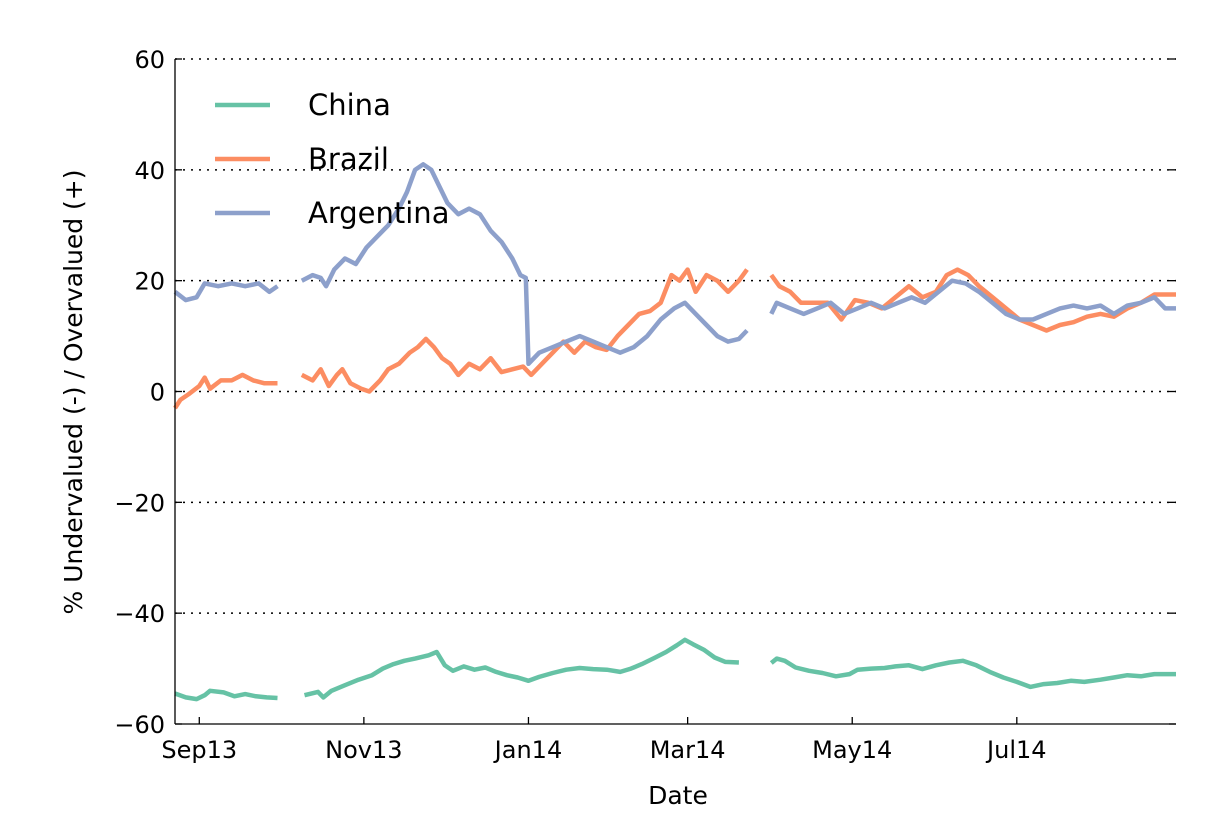  Describe the element at coordinates (139, 725) in the screenshot. I see `y-tick-label: −60` at that location.